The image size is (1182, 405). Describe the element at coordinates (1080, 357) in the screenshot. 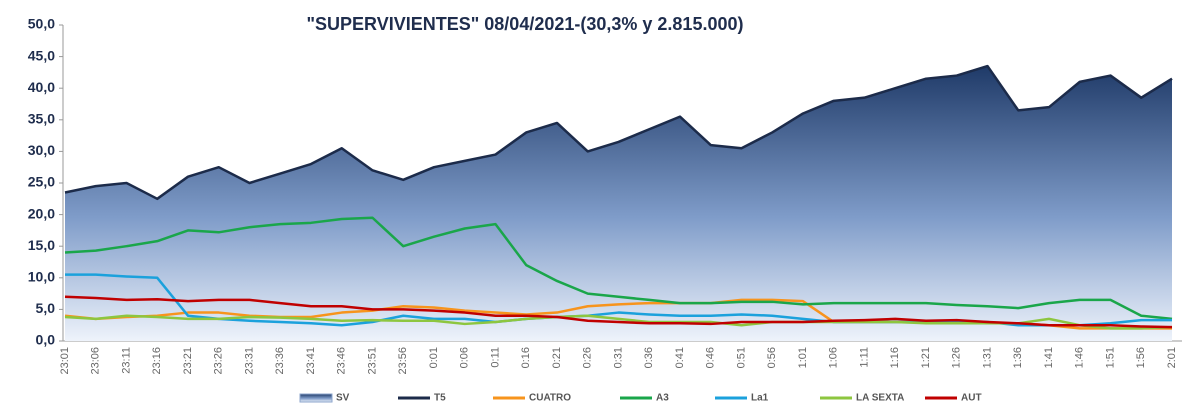

I see `x-tick-label: 1:46` at that location.